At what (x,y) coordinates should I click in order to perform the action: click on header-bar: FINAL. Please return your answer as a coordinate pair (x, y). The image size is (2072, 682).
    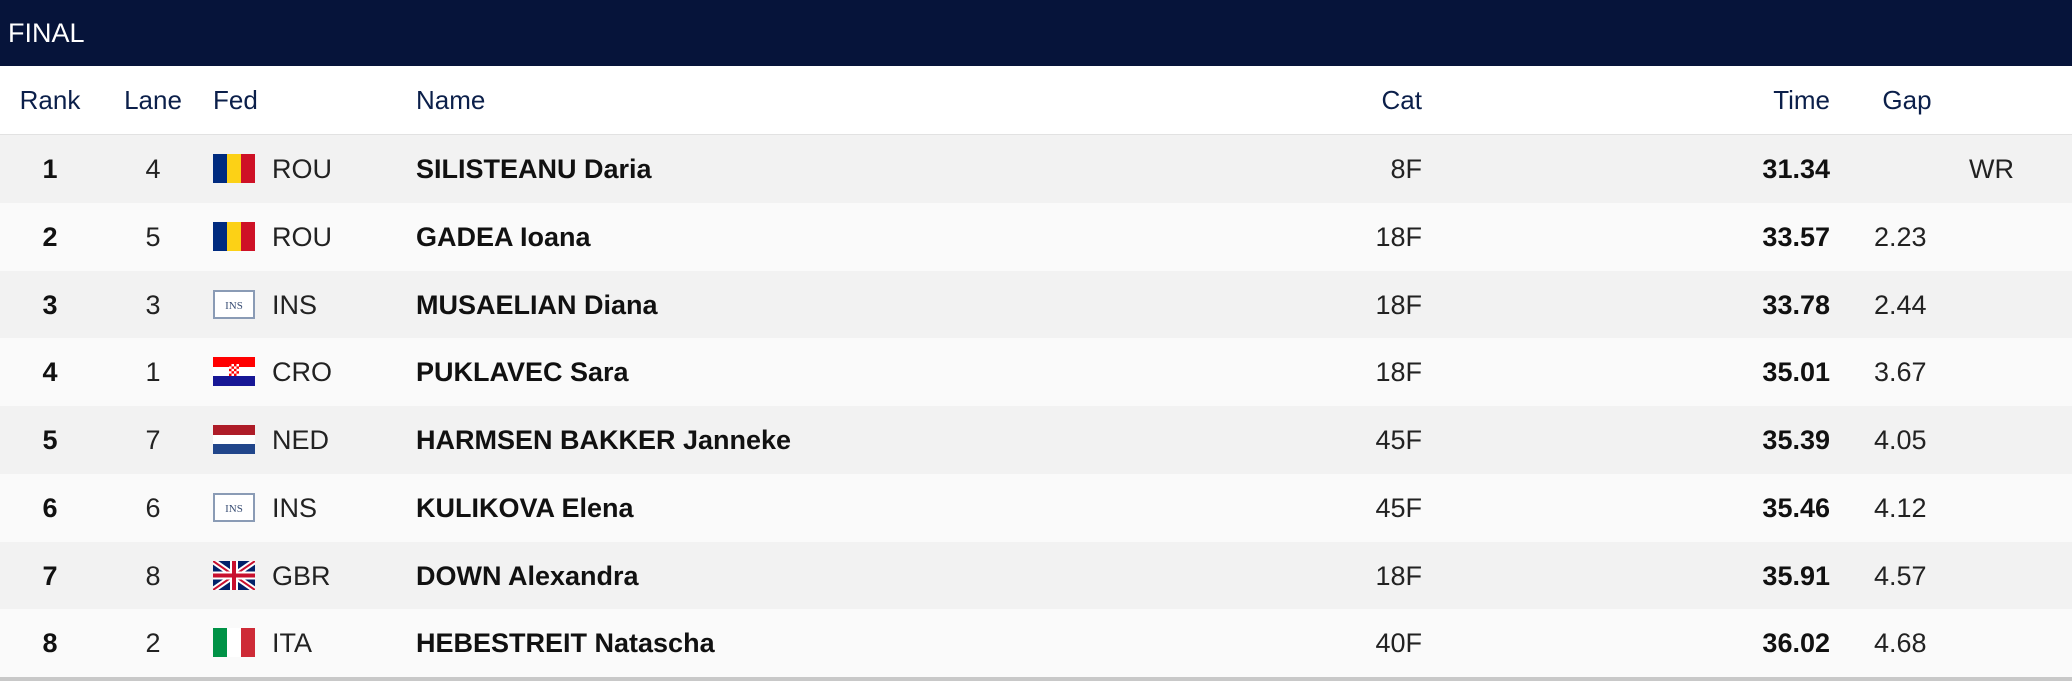
    Looking at the image, I should click on (1036, 33).